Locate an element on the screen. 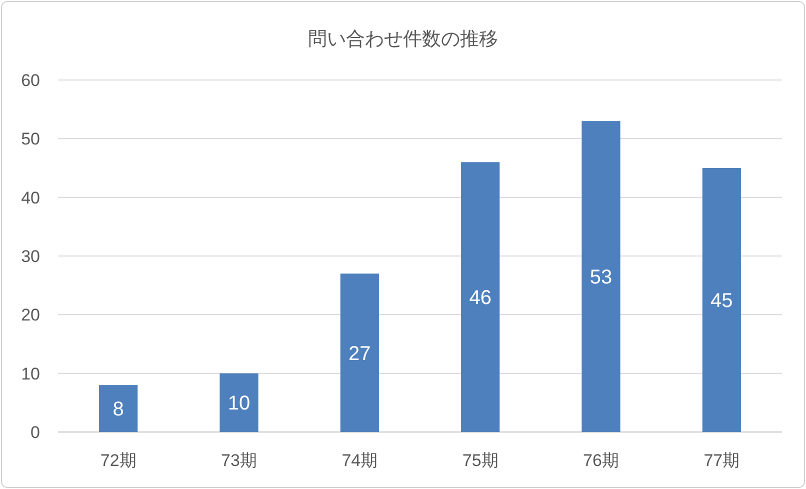  chart-title: 問い合わせ件数の推移 is located at coordinates (403, 39).